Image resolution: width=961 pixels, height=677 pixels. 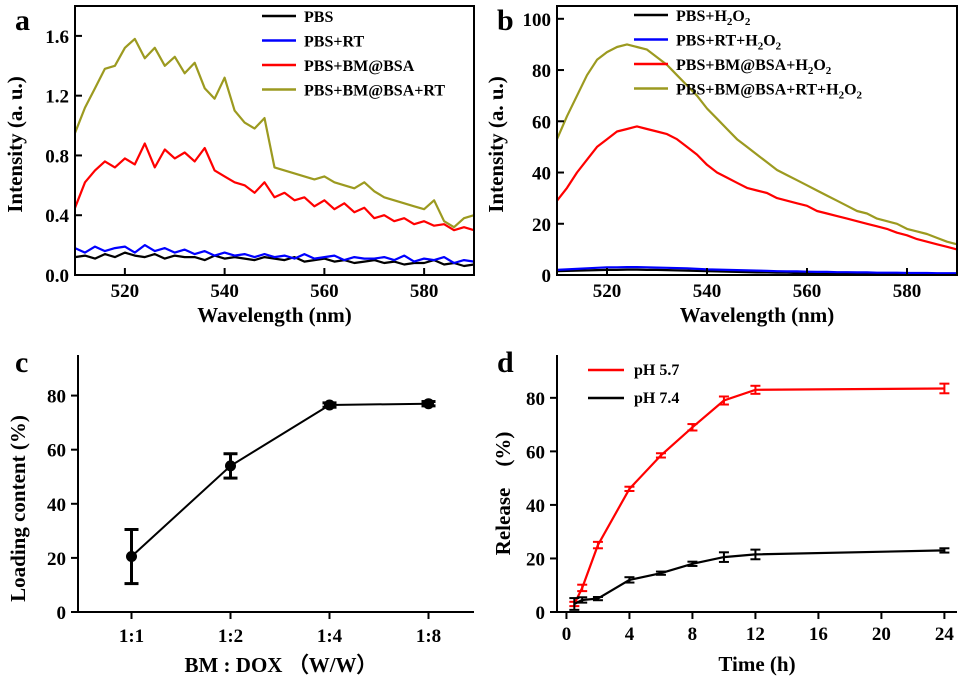 I want to click on panel-letter-d: d, so click(x=505, y=362).